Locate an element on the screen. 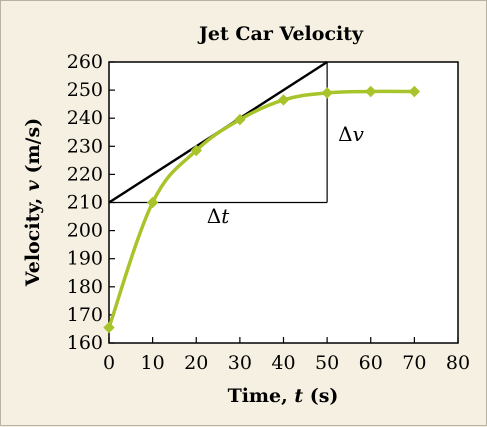 Image resolution: width=487 pixels, height=427 pixels. x-tick-labels: 0 10 20 30 40 50 60 70 80 is located at coordinates (286, 363).